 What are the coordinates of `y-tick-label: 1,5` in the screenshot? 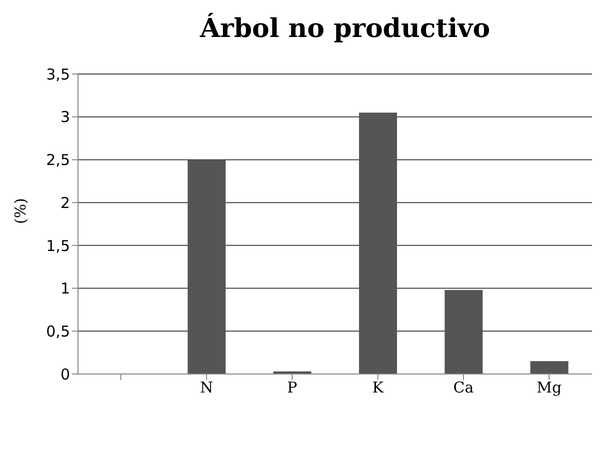 It's located at (58, 245).